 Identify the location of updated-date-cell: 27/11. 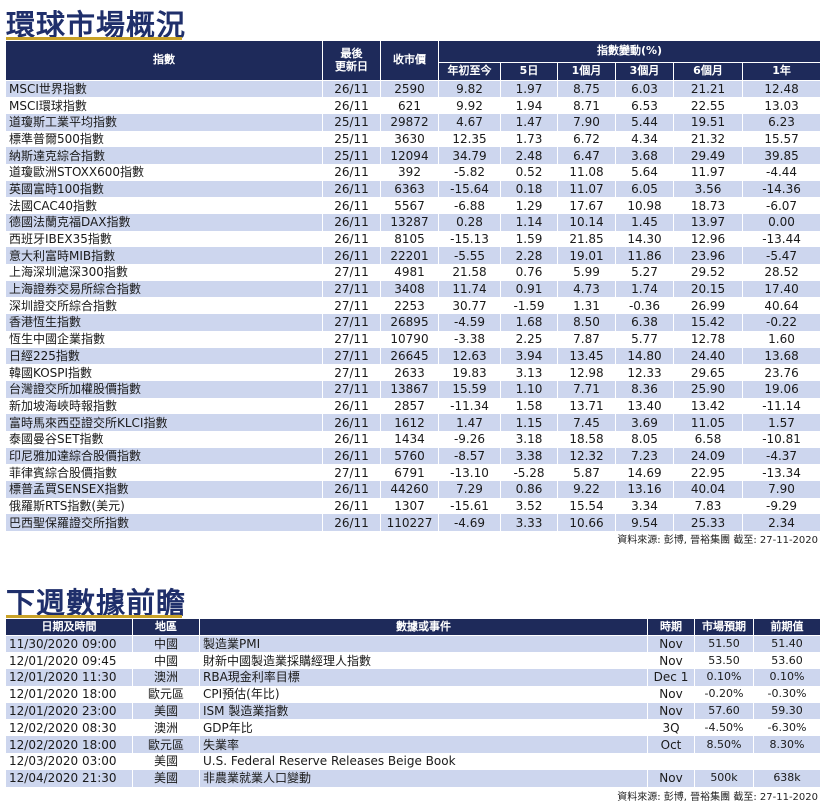
(351, 322).